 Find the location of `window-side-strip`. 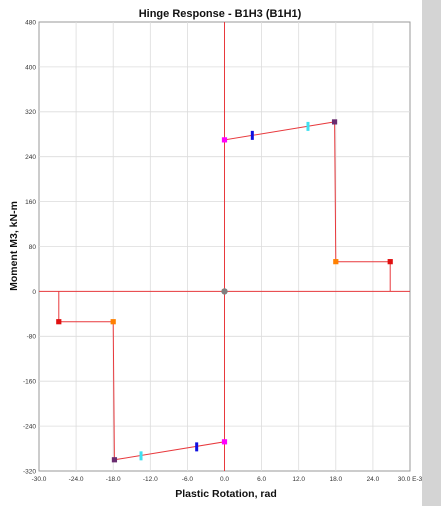

window-side-strip is located at coordinates (431, 253).